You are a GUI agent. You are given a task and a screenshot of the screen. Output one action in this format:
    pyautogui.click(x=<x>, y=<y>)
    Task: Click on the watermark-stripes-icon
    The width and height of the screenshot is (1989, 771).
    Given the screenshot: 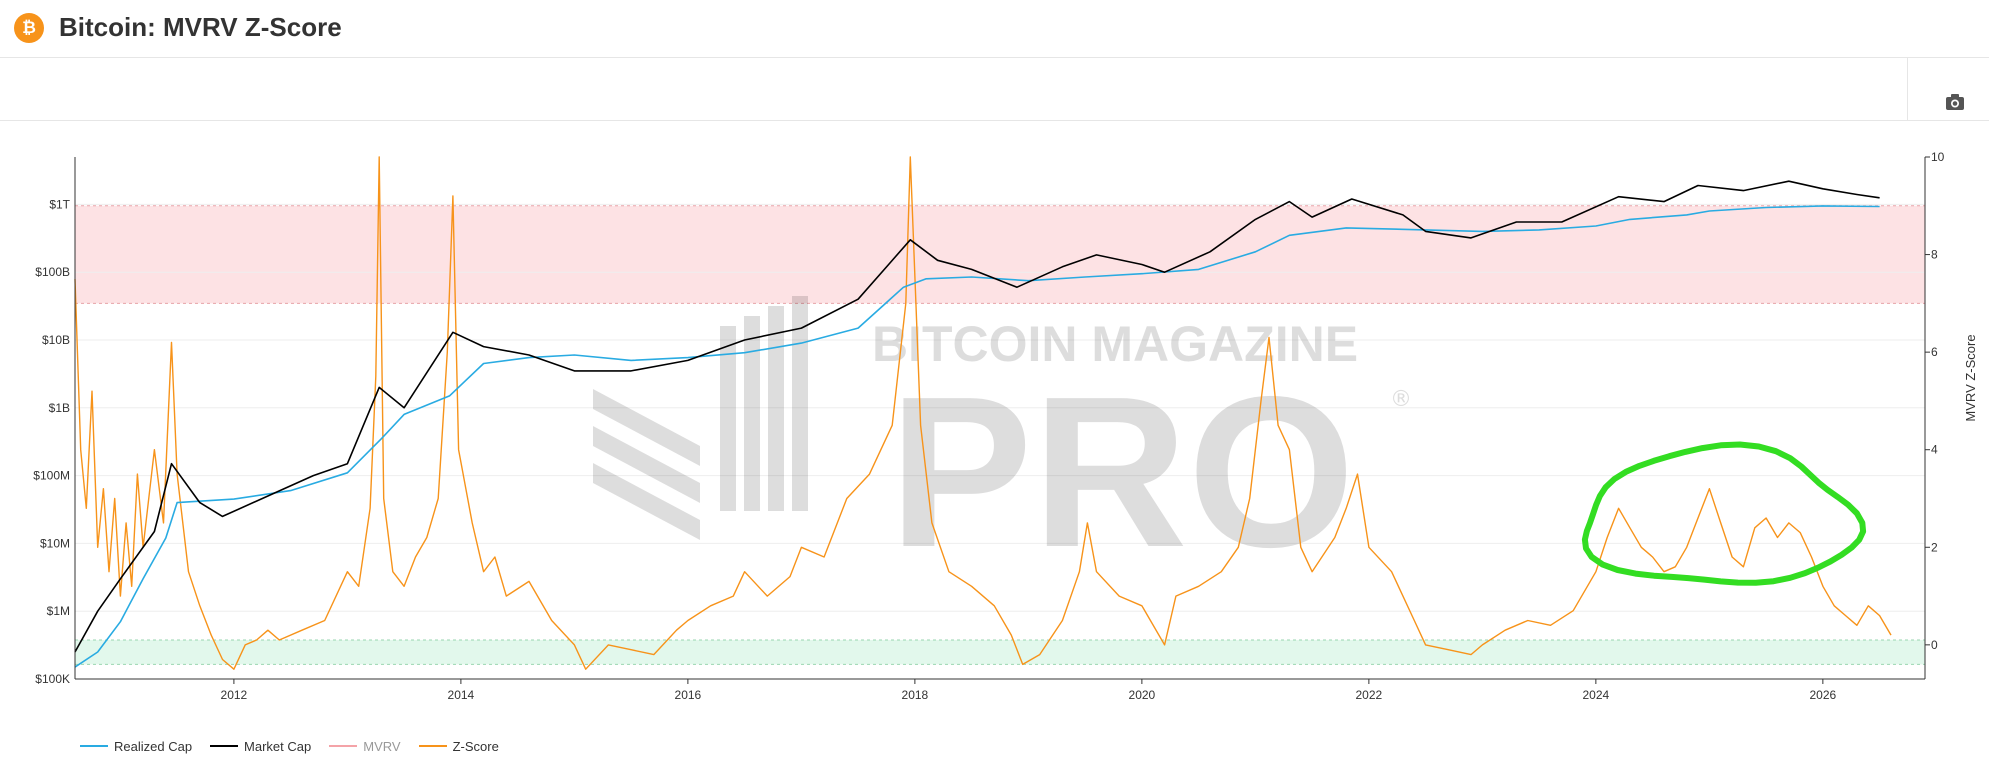 What is the action you would take?
    pyautogui.click(x=700, y=418)
    